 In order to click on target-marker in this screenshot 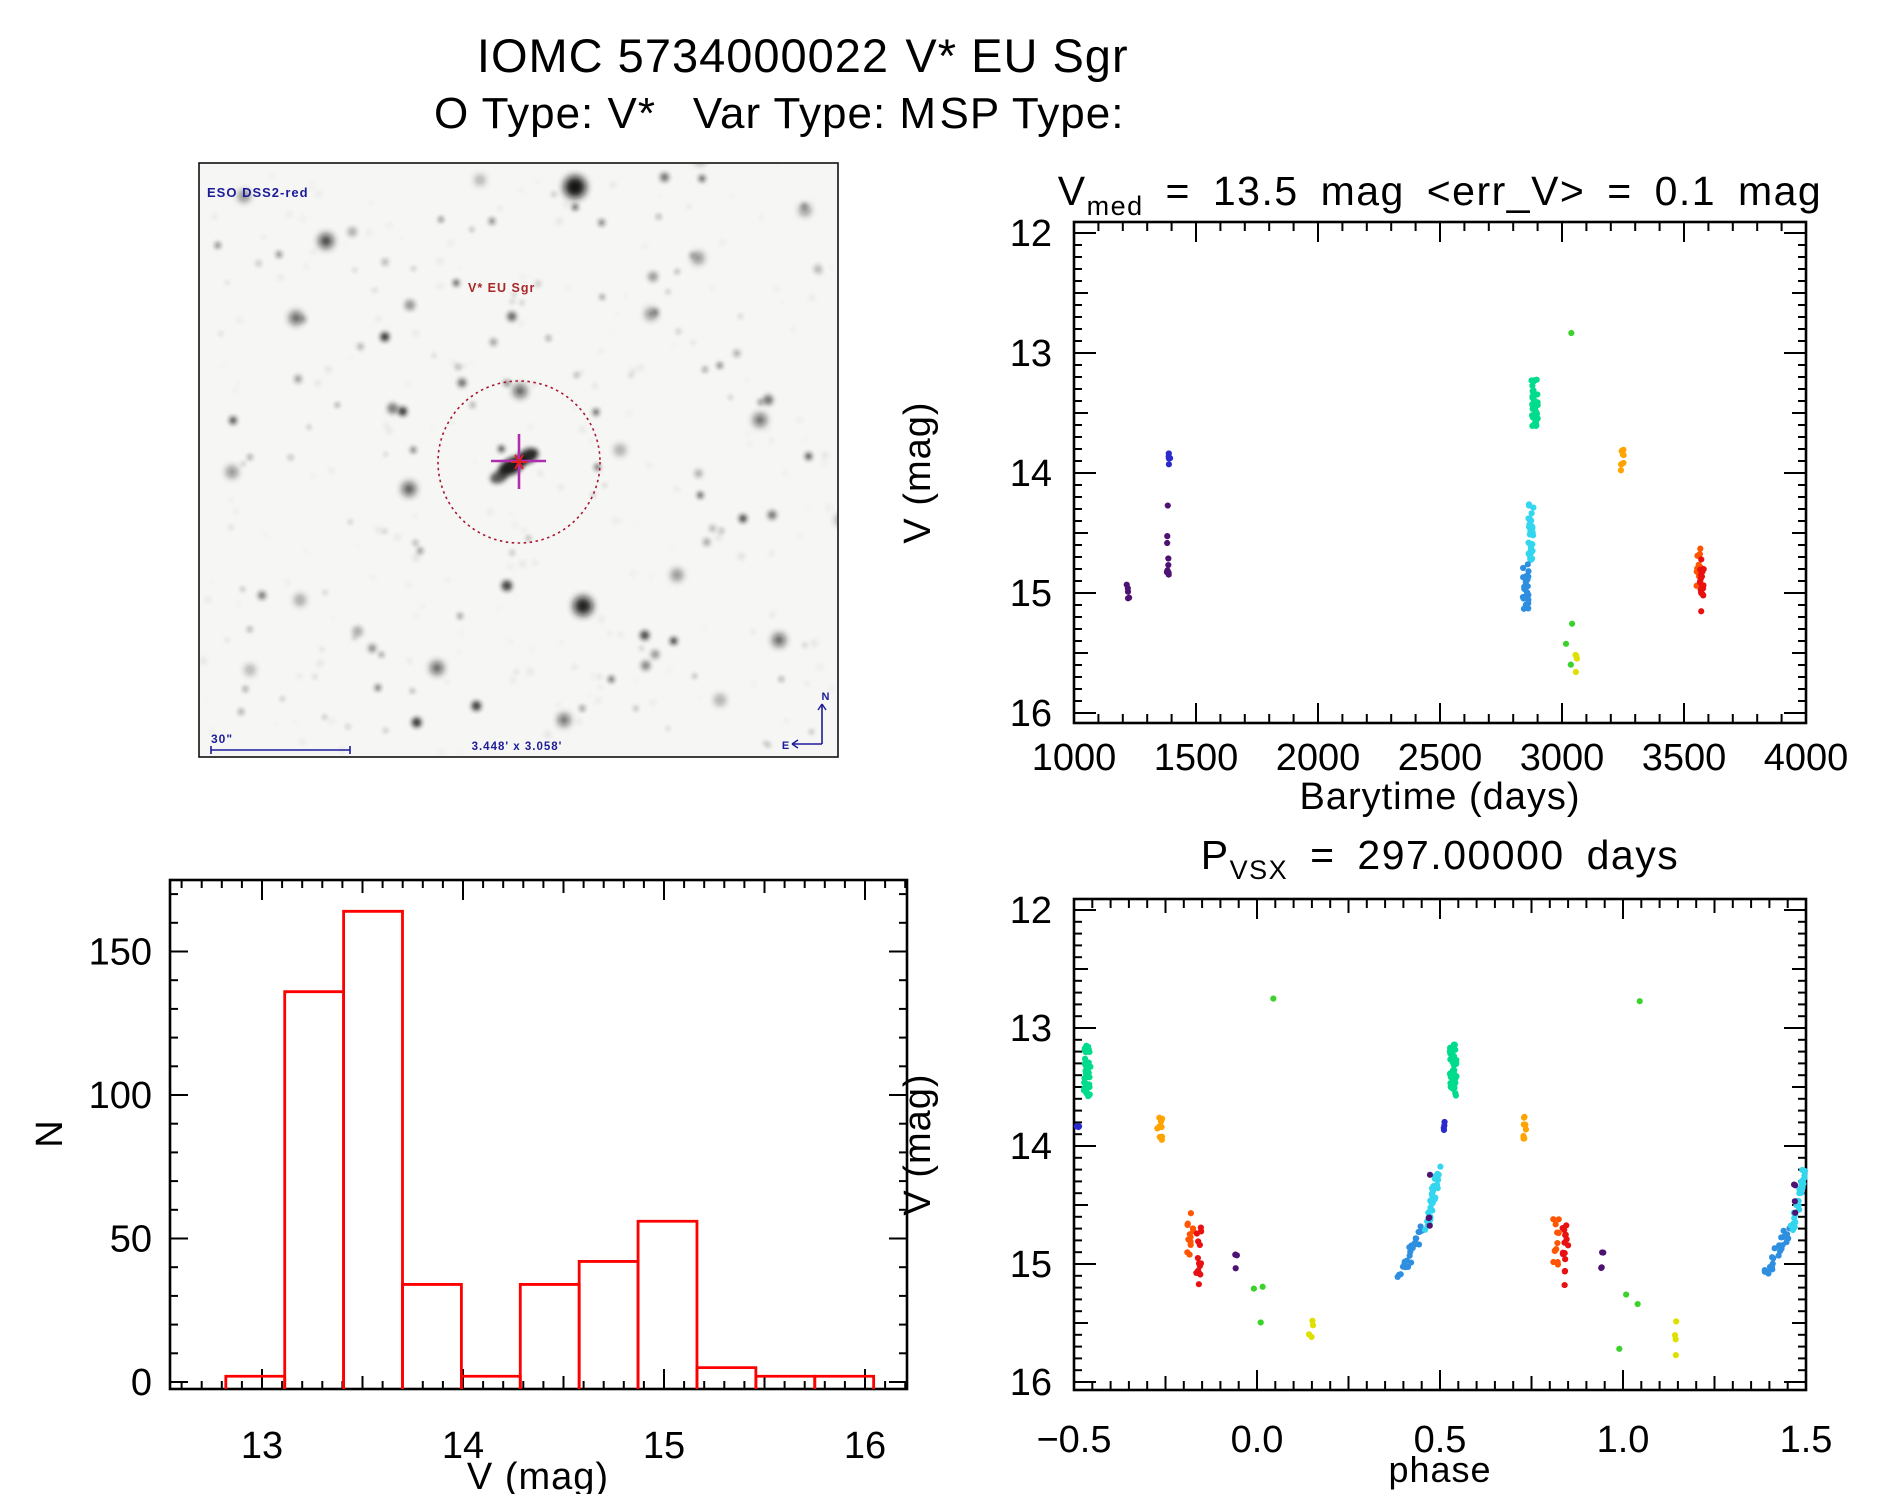, I will do `click(519, 462)`.